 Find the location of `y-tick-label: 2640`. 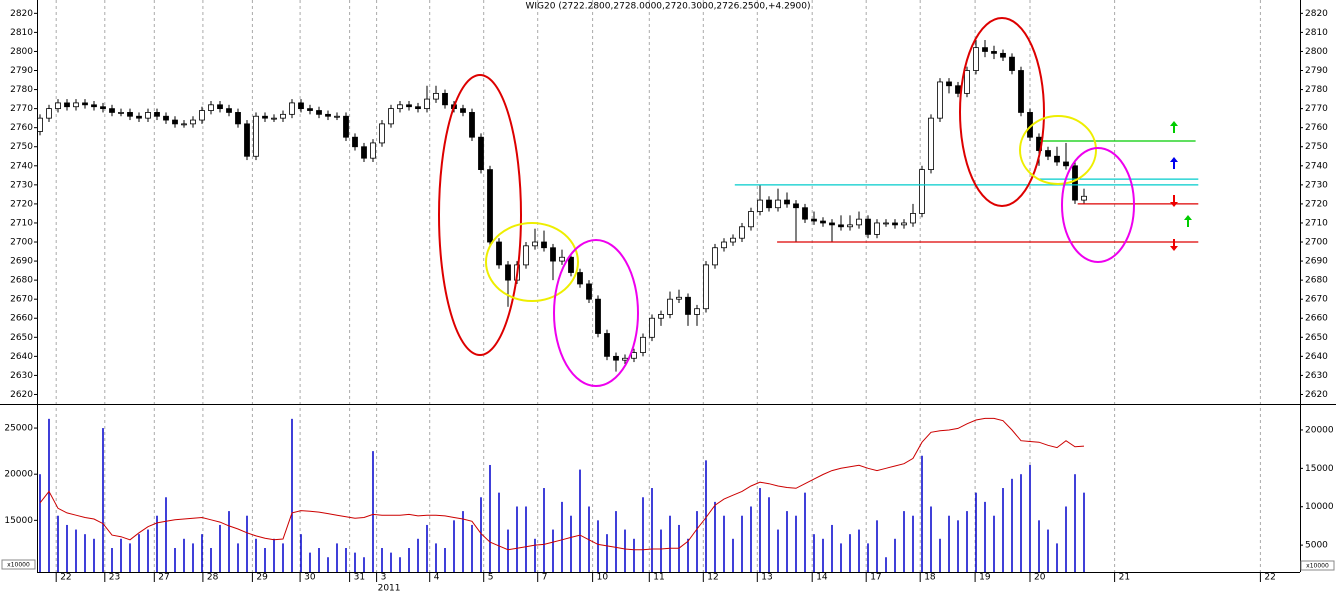

y-tick-label: 2640 is located at coordinates (1316, 357).